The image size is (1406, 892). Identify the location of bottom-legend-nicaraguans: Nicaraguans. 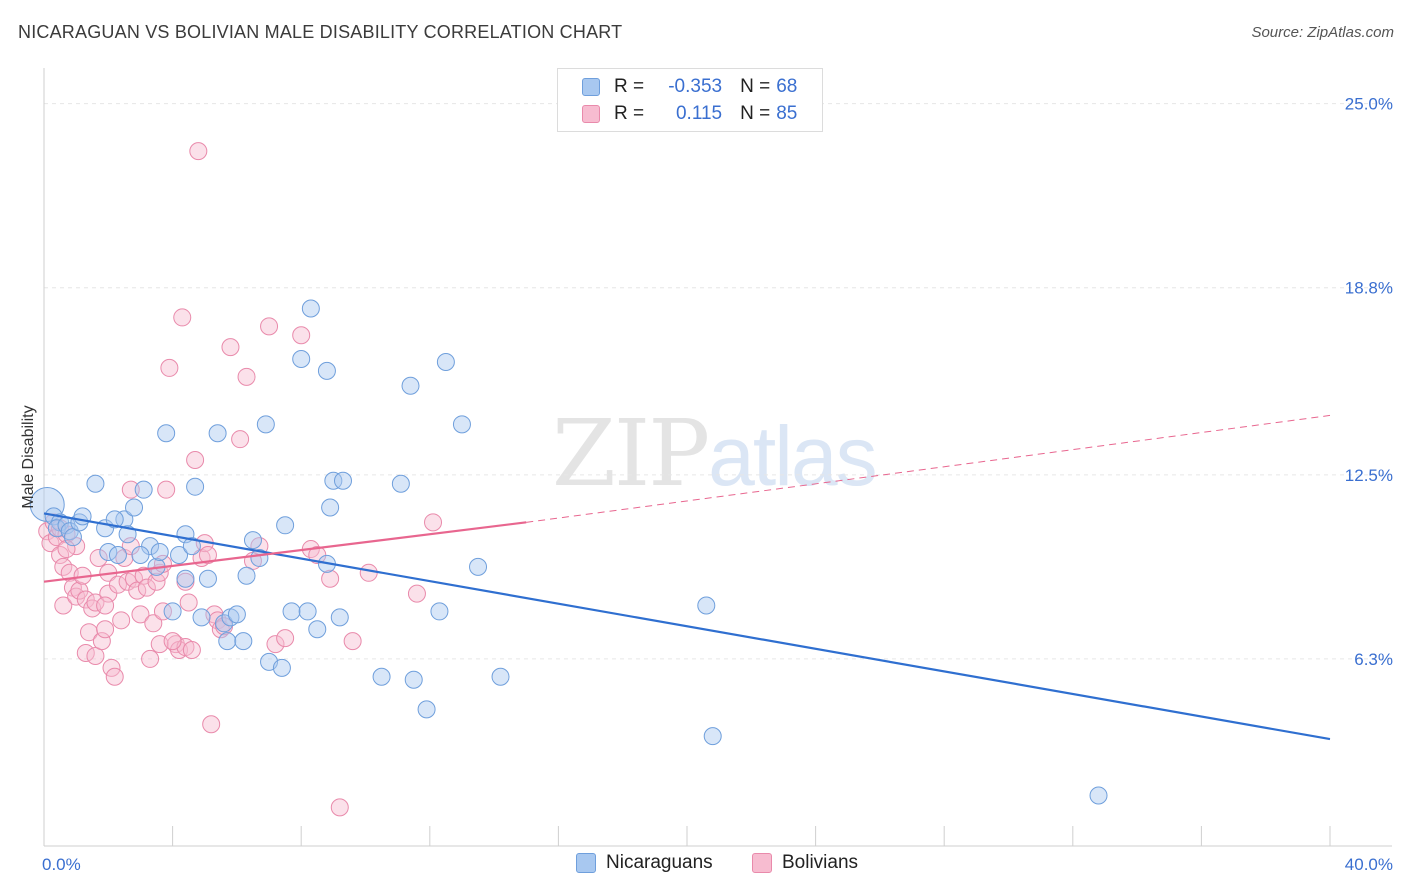
(644, 863).